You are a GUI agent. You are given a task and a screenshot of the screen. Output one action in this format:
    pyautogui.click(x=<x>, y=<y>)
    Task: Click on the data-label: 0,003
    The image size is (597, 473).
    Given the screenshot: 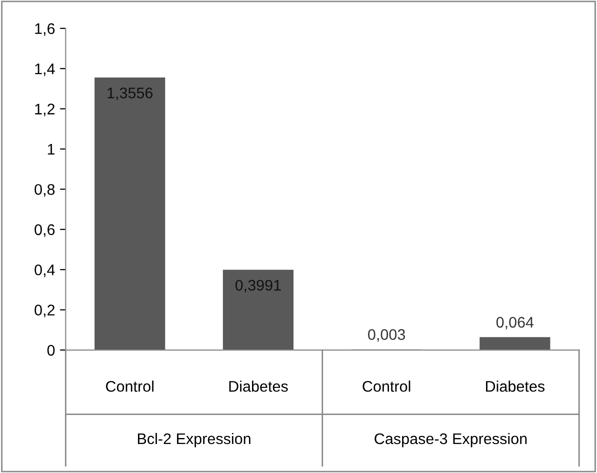 What is the action you would take?
    pyautogui.click(x=387, y=335)
    